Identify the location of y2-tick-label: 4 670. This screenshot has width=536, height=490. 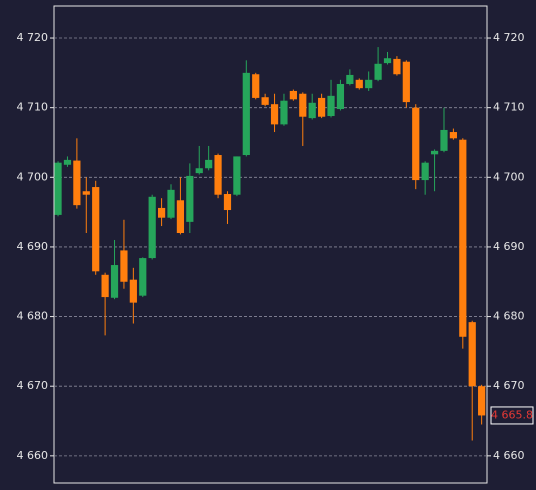
(509, 385).